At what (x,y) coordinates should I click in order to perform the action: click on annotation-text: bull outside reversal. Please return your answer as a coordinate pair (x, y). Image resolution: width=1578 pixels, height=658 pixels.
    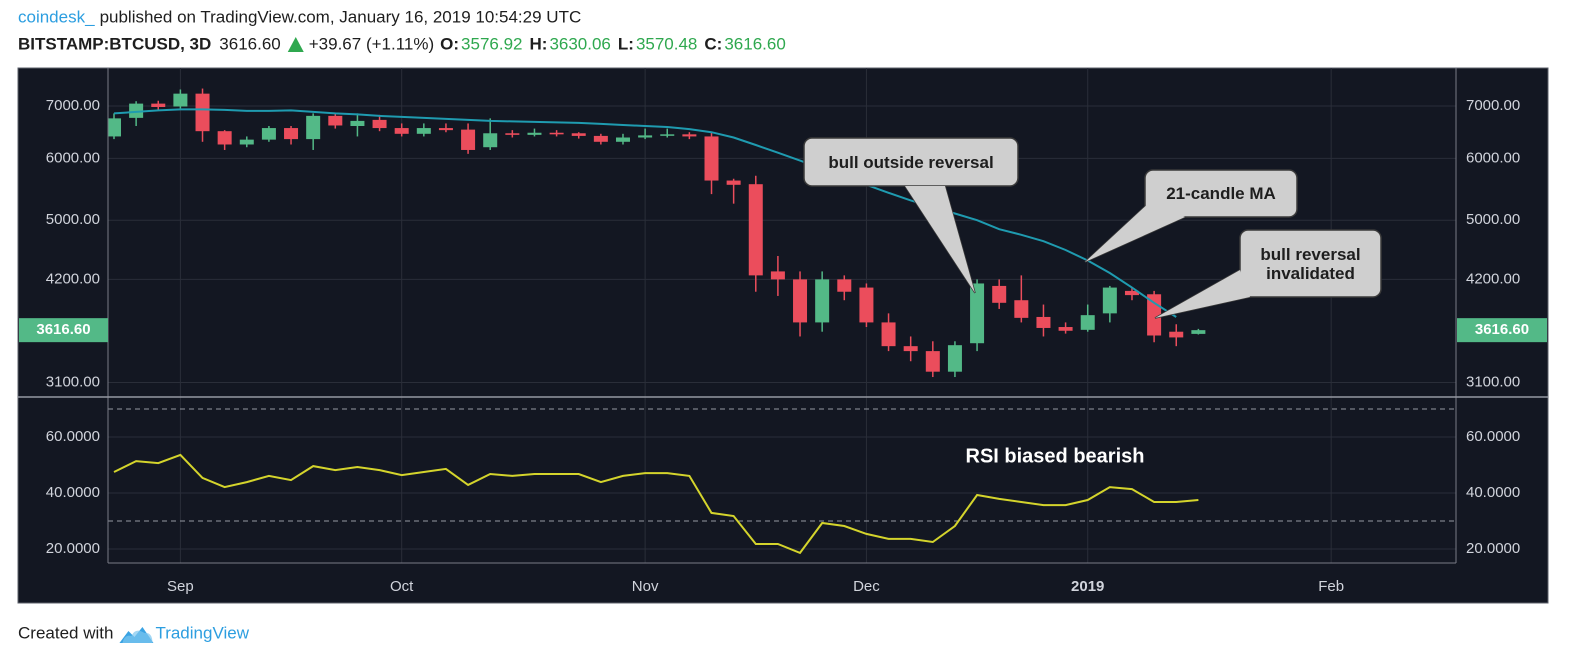
    Looking at the image, I should click on (911, 162).